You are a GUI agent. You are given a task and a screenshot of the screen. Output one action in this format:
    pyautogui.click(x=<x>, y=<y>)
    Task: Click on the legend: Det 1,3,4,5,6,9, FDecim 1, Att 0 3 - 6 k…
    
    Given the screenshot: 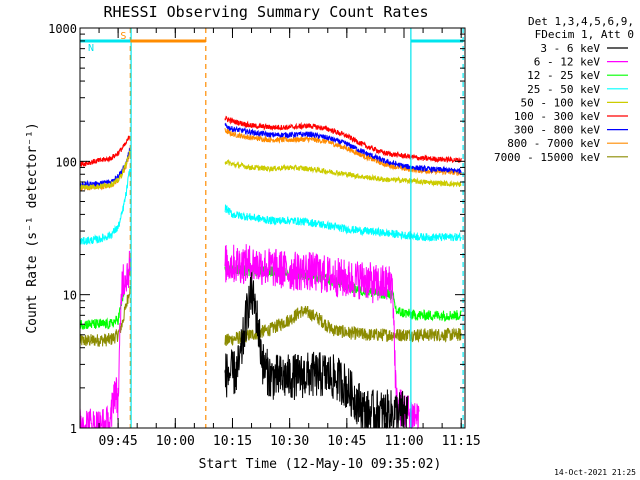 What is the action you would take?
    pyautogui.click(x=564, y=89)
    